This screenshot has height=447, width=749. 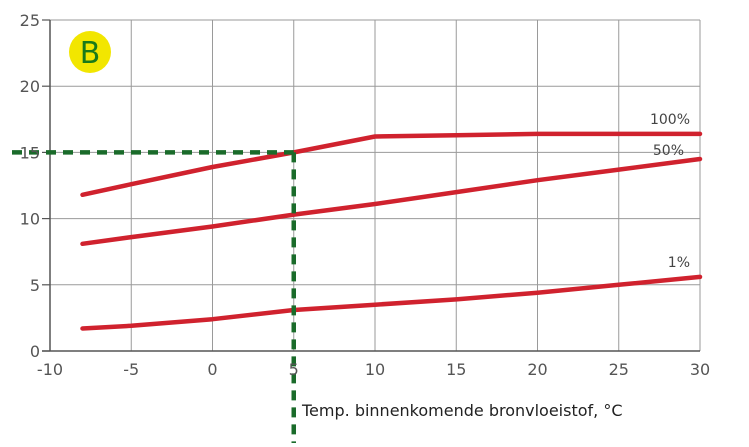 What do you see at coordinates (537, 369) in the screenshot?
I see `x-tick-label: 20` at bounding box center [537, 369].